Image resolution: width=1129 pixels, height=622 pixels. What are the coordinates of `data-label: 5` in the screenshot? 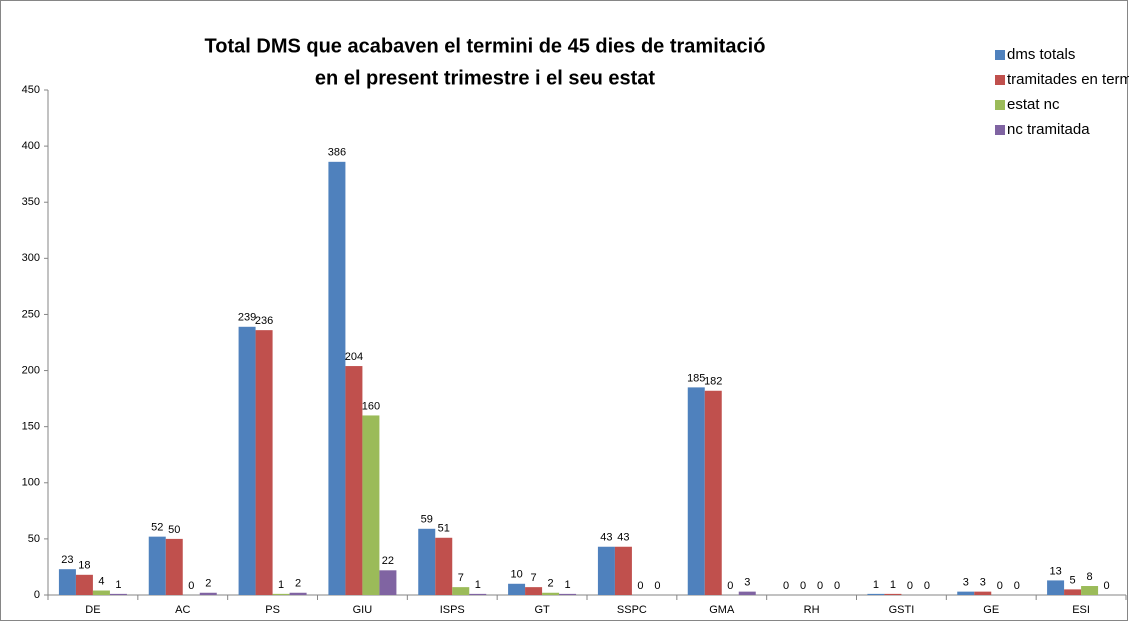 It's located at (1073, 580).